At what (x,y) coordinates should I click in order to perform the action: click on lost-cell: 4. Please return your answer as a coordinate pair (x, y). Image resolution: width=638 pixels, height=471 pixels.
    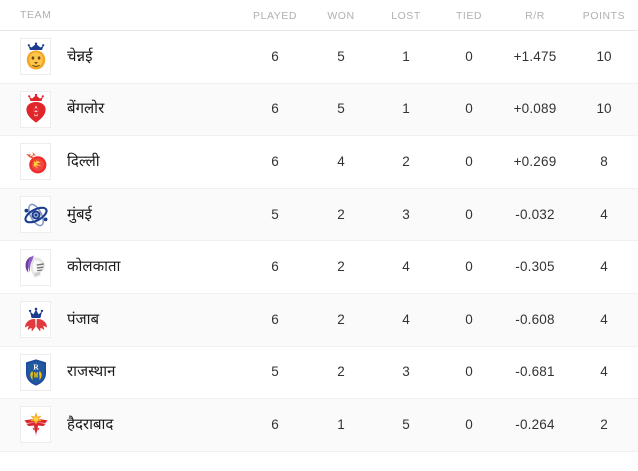
    Looking at the image, I should click on (406, 320).